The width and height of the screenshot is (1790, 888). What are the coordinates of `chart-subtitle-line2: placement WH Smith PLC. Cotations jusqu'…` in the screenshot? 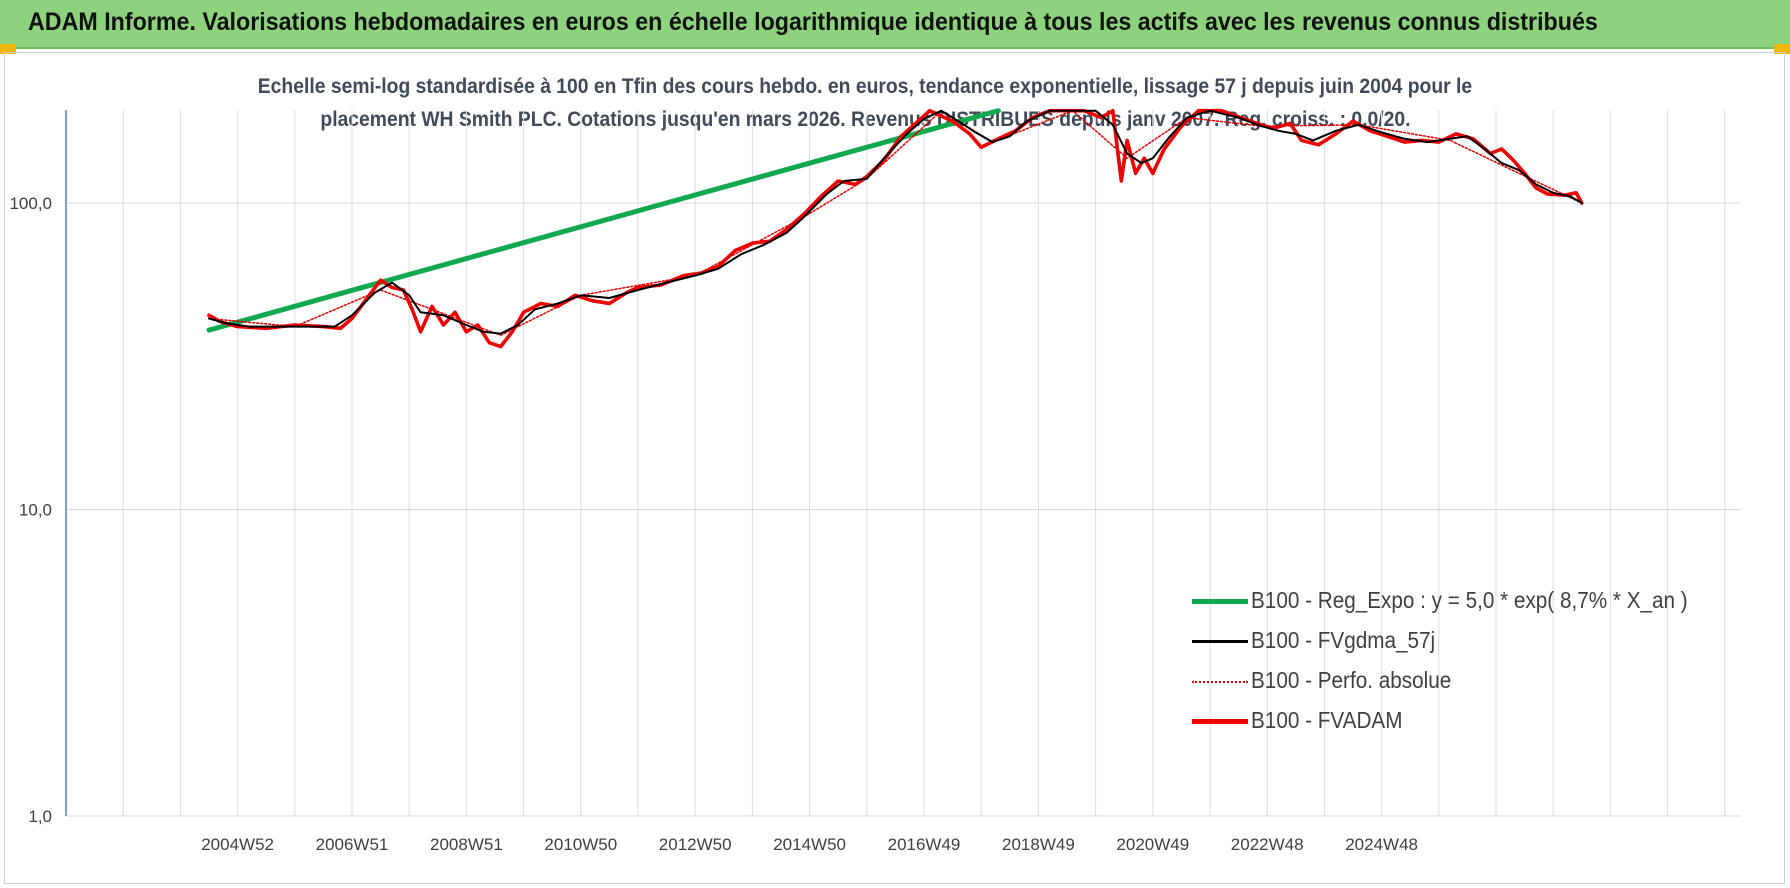 It's located at (865, 120).